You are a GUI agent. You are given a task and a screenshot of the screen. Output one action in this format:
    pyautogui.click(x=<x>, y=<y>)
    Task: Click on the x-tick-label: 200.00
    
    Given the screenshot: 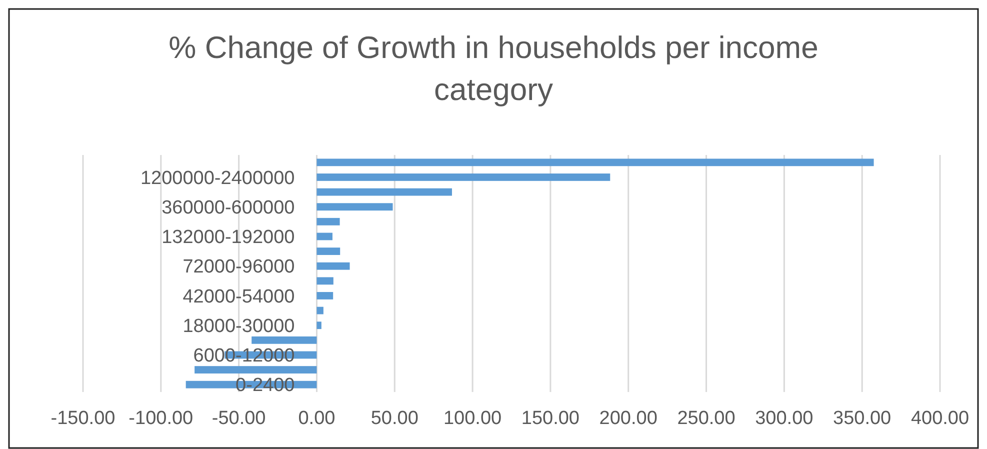 What is the action you would take?
    pyautogui.click(x=628, y=418)
    